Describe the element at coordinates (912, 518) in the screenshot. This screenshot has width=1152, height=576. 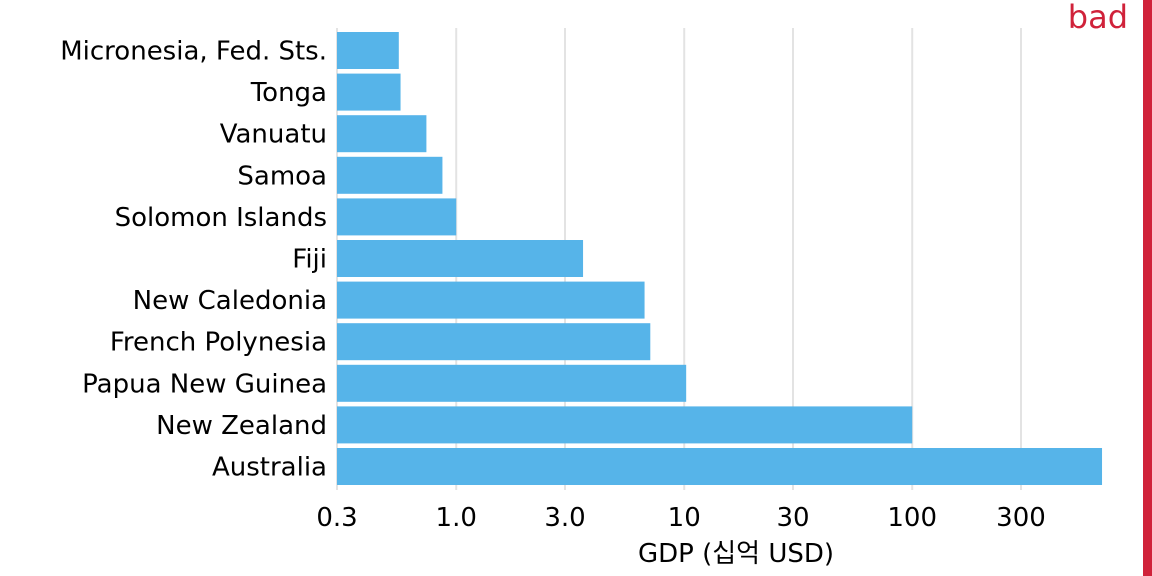
I see `x-tick-label: 100` at that location.